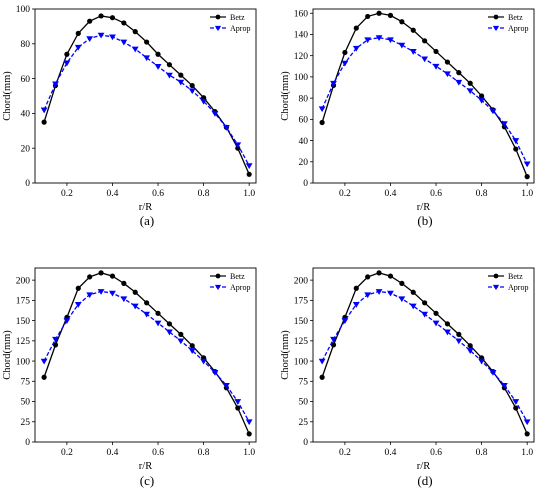 This screenshot has width=550, height=496. What do you see at coordinates (146, 95) in the screenshot?
I see `series-betz` at bounding box center [146, 95].